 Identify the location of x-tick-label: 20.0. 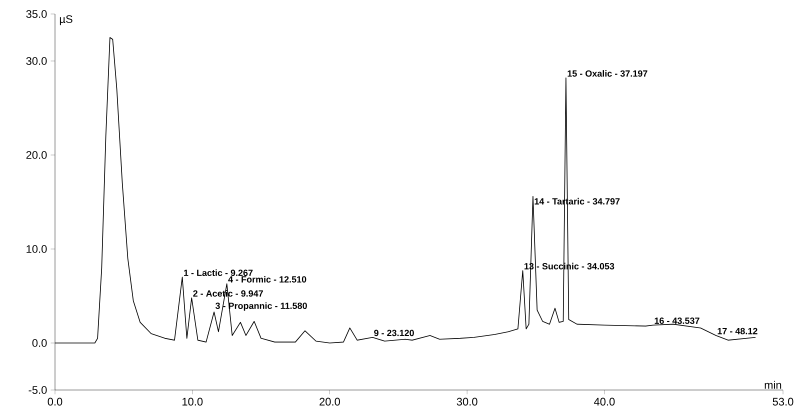
(330, 402).